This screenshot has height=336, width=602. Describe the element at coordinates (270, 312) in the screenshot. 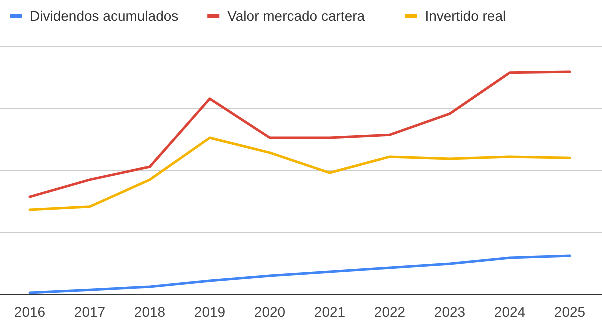

I see `x-tick-label: 2020` at that location.